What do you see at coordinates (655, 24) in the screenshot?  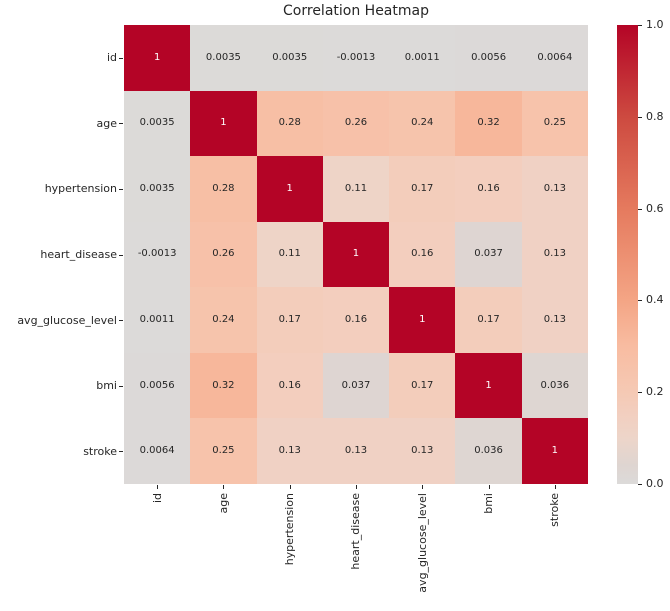 I see `colorbar-tick-label: 1.0` at bounding box center [655, 24].